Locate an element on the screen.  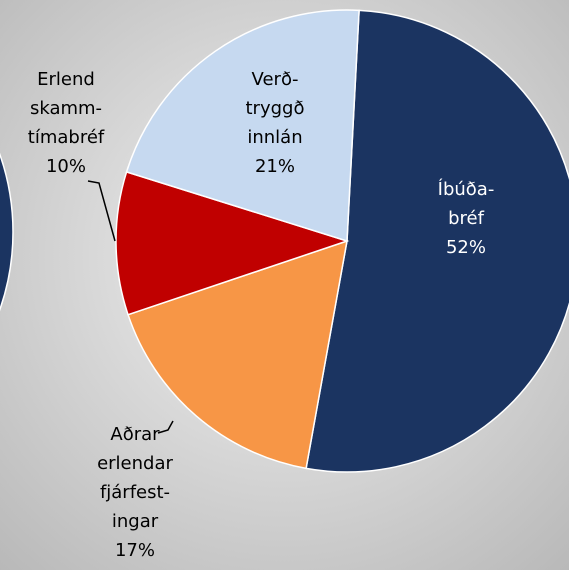
value-label: 52% is located at coordinates (466, 247).